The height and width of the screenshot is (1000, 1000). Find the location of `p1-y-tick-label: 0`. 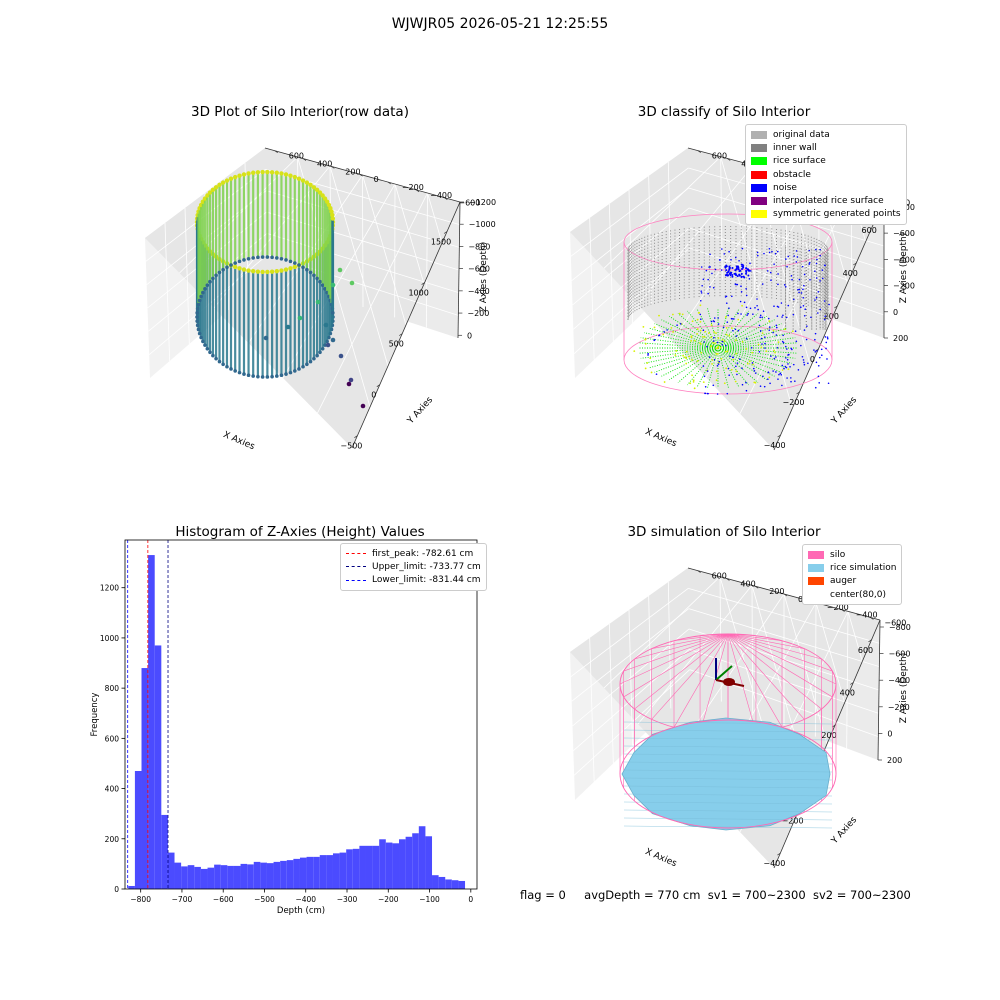

p1-y-tick-label: 0 is located at coordinates (376, 179).